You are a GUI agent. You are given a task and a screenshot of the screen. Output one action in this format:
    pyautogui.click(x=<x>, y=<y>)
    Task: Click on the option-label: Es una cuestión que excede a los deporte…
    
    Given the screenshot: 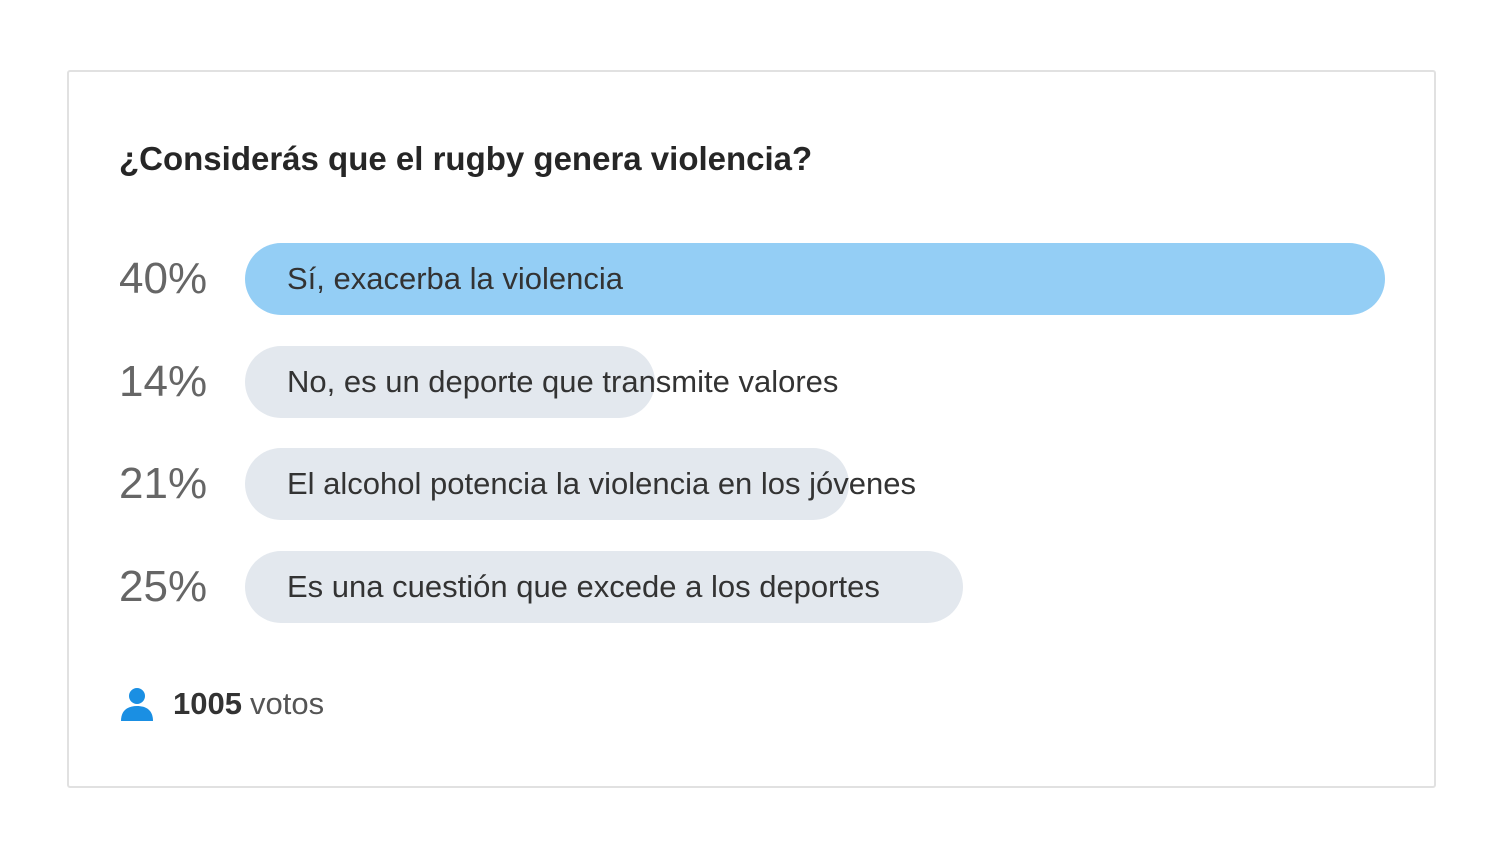 What is the action you would take?
    pyautogui.click(x=583, y=586)
    